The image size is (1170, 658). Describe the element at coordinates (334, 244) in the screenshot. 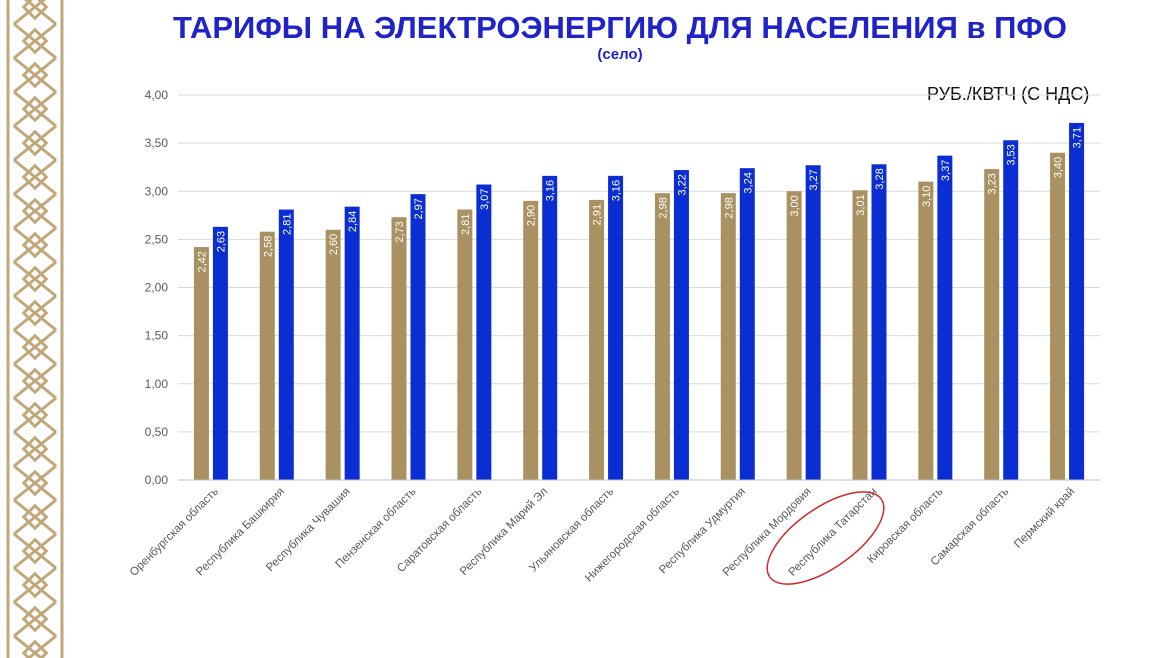

I see `bar-data-label: 2,60` at that location.